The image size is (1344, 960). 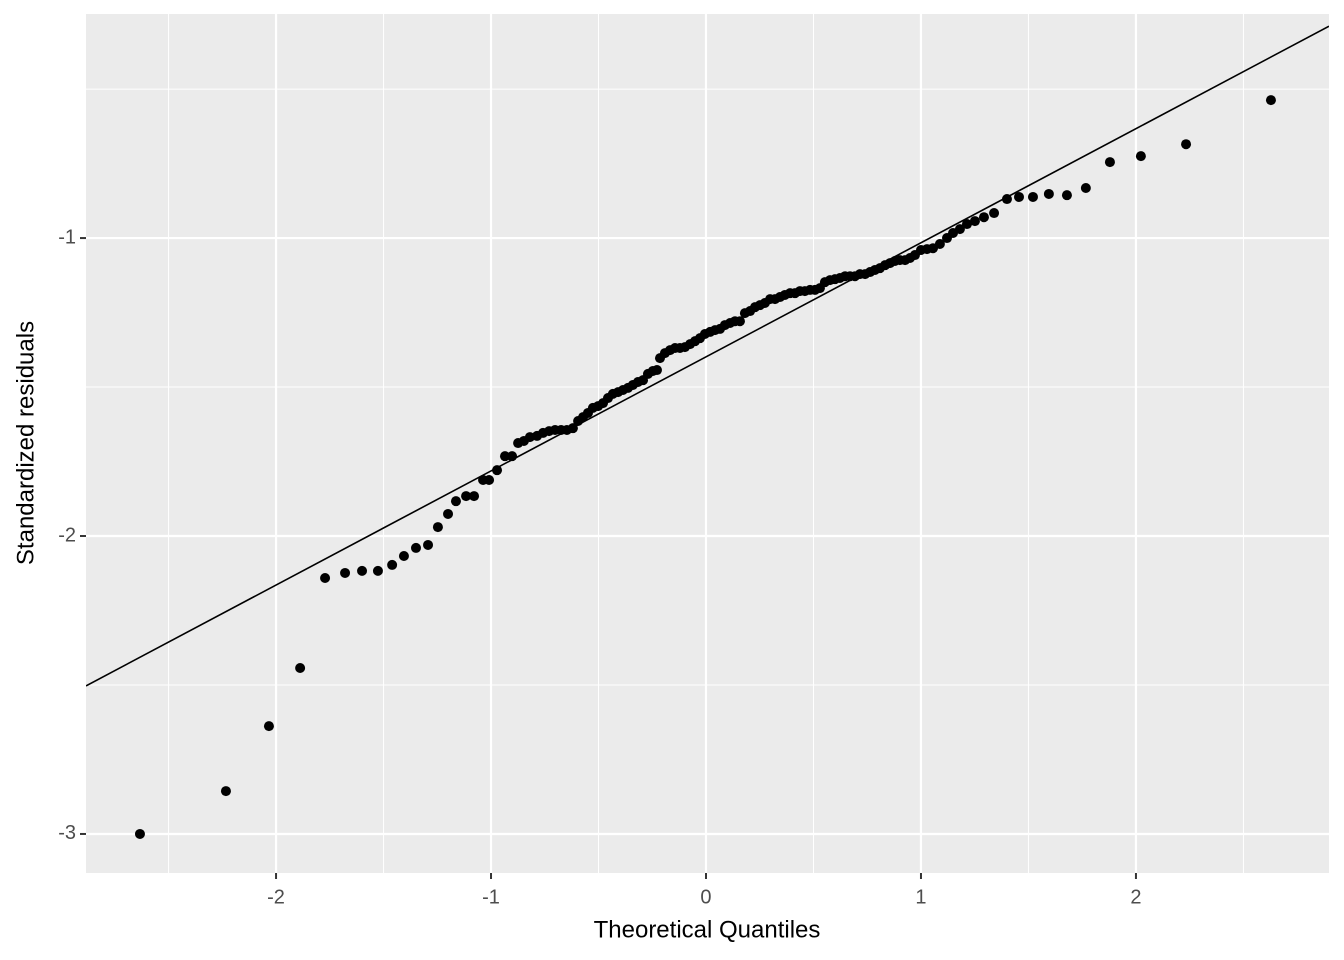 What do you see at coordinates (491, 897) in the screenshot?
I see `x-tick-label: -1` at bounding box center [491, 897].